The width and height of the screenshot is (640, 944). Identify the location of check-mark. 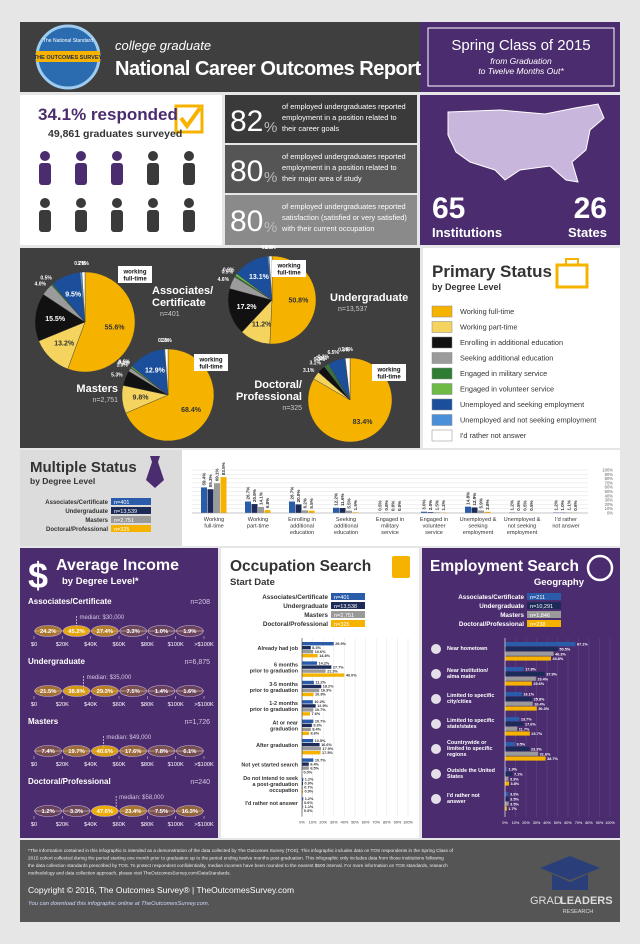
(190, 118).